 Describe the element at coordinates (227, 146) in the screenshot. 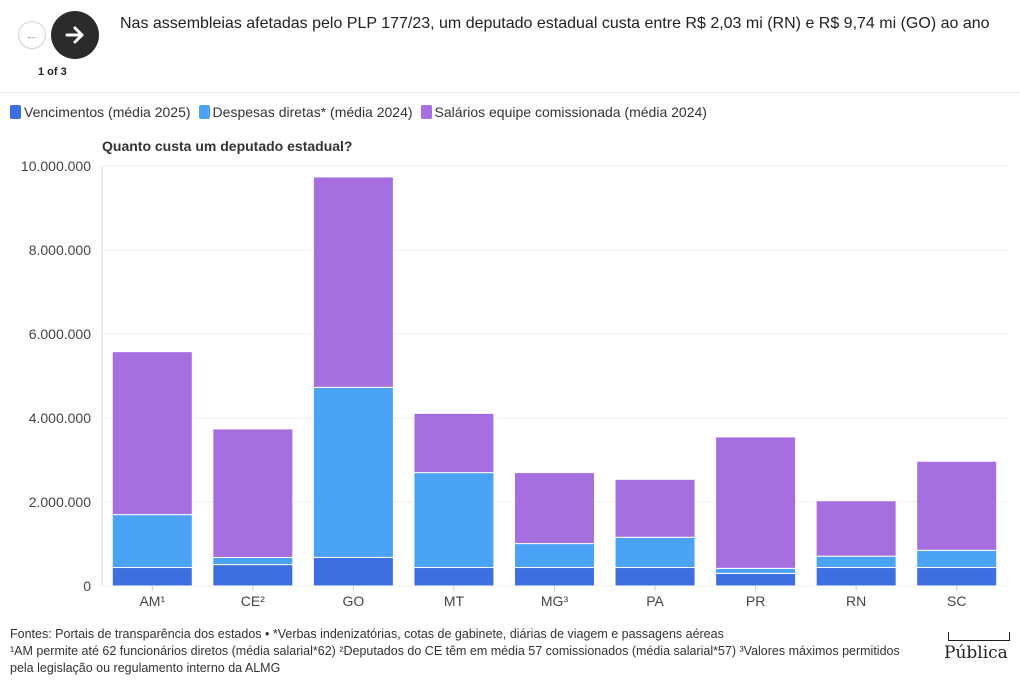

I see `chart-subtitle: Quanto custa um deputado estadual?` at that location.